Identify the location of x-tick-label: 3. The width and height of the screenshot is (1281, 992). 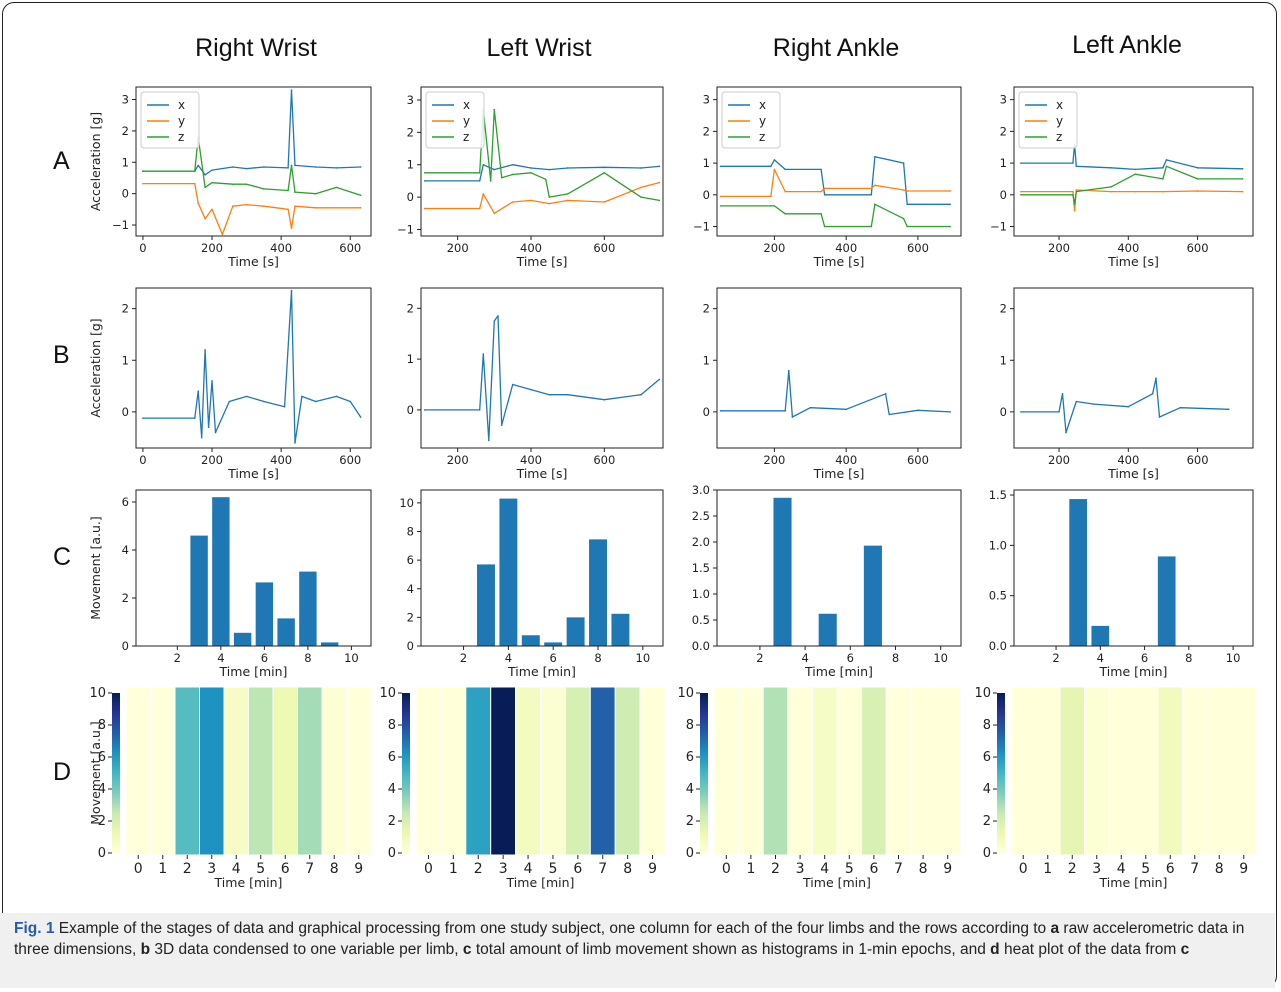
(211, 869).